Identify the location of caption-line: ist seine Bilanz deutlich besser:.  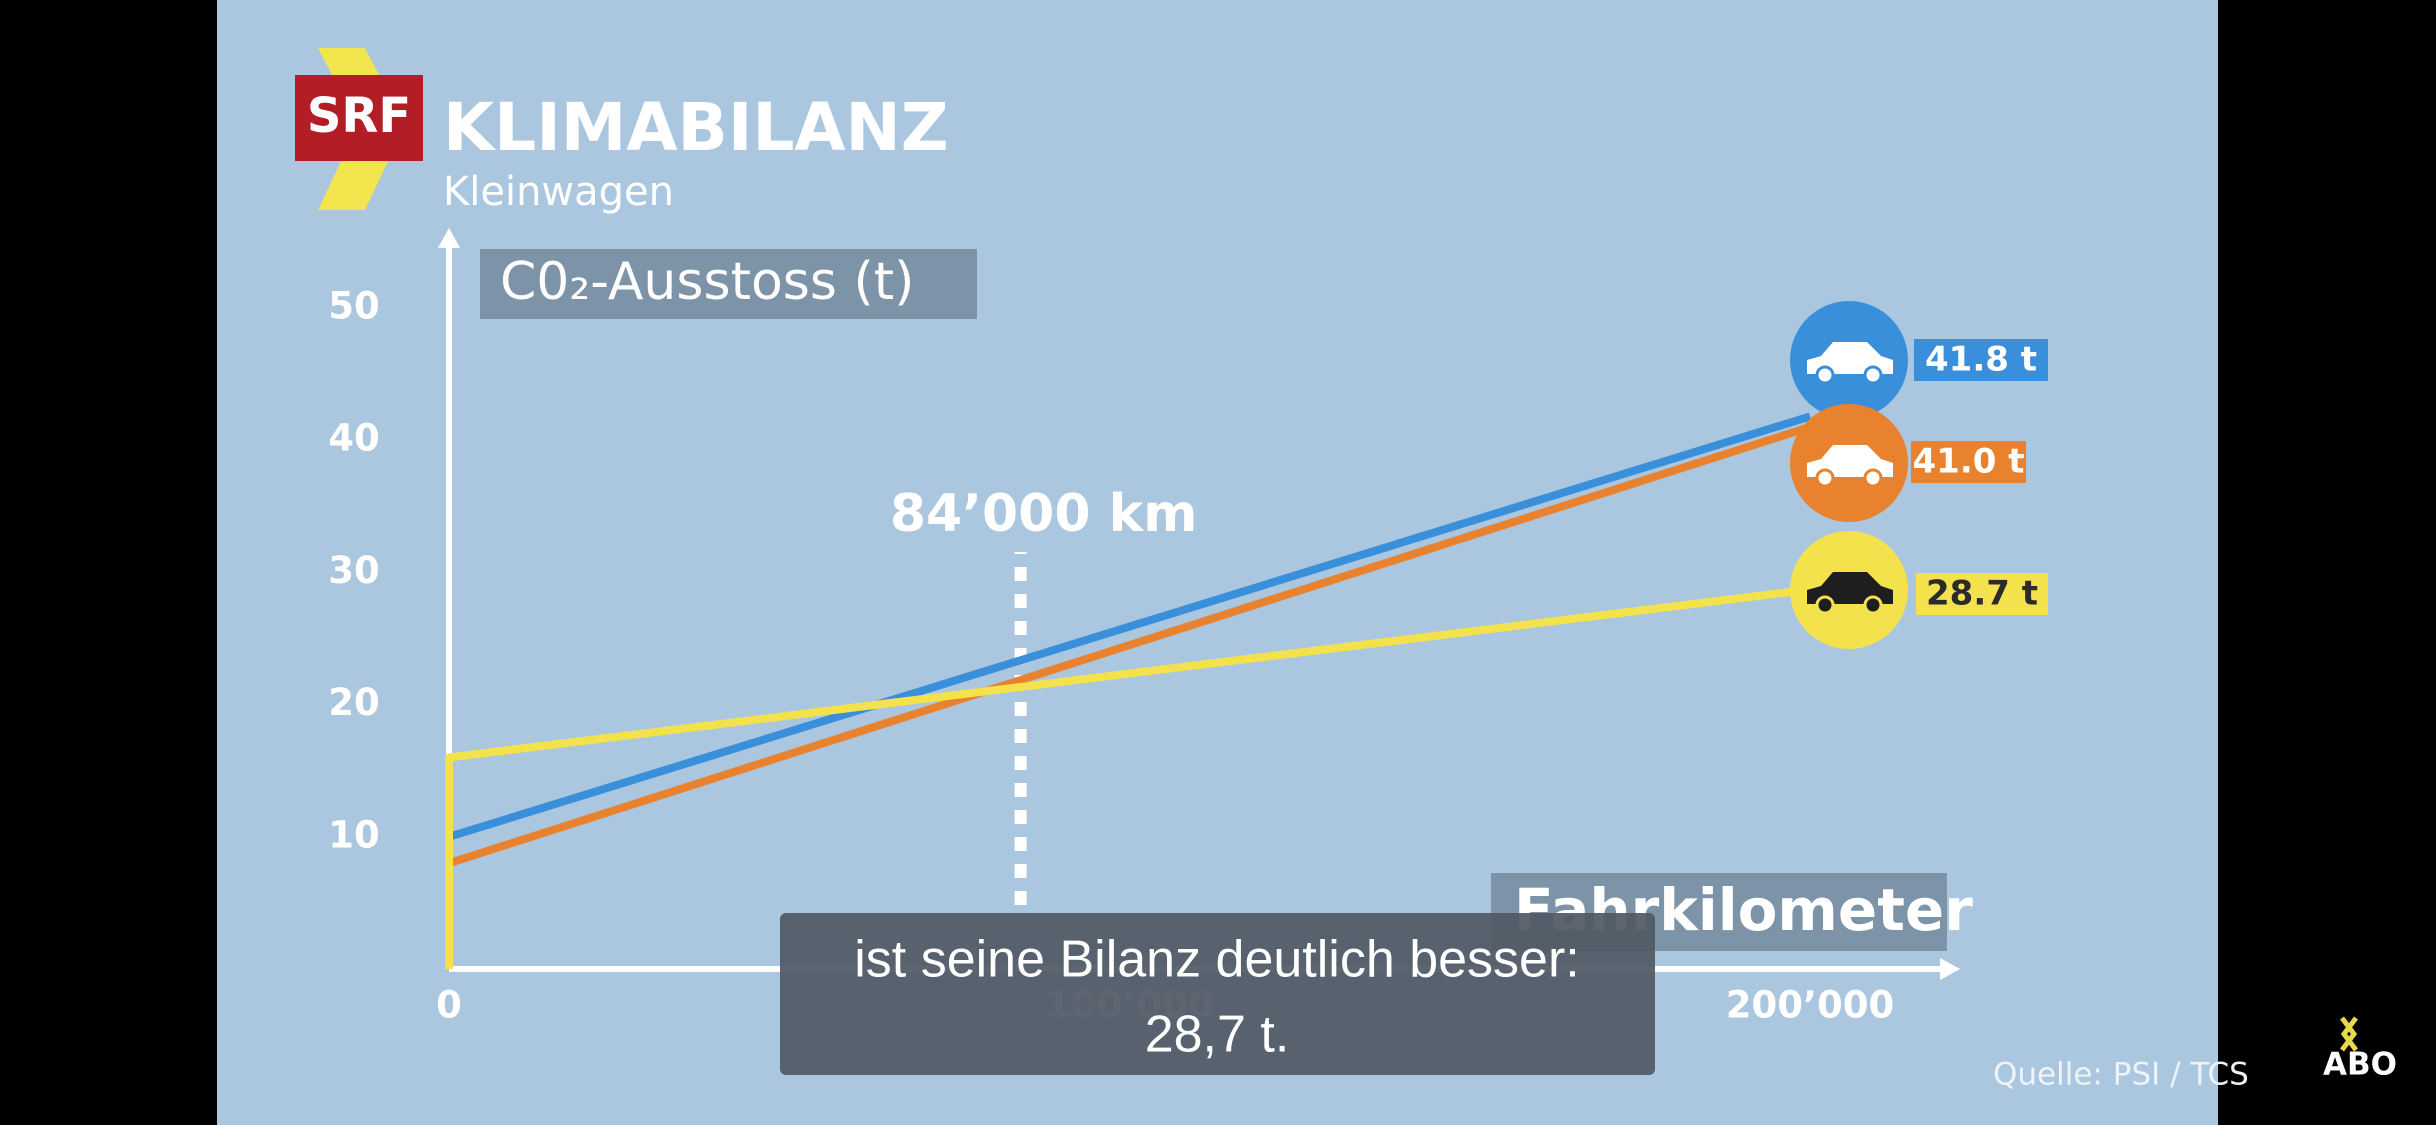
(1217, 960).